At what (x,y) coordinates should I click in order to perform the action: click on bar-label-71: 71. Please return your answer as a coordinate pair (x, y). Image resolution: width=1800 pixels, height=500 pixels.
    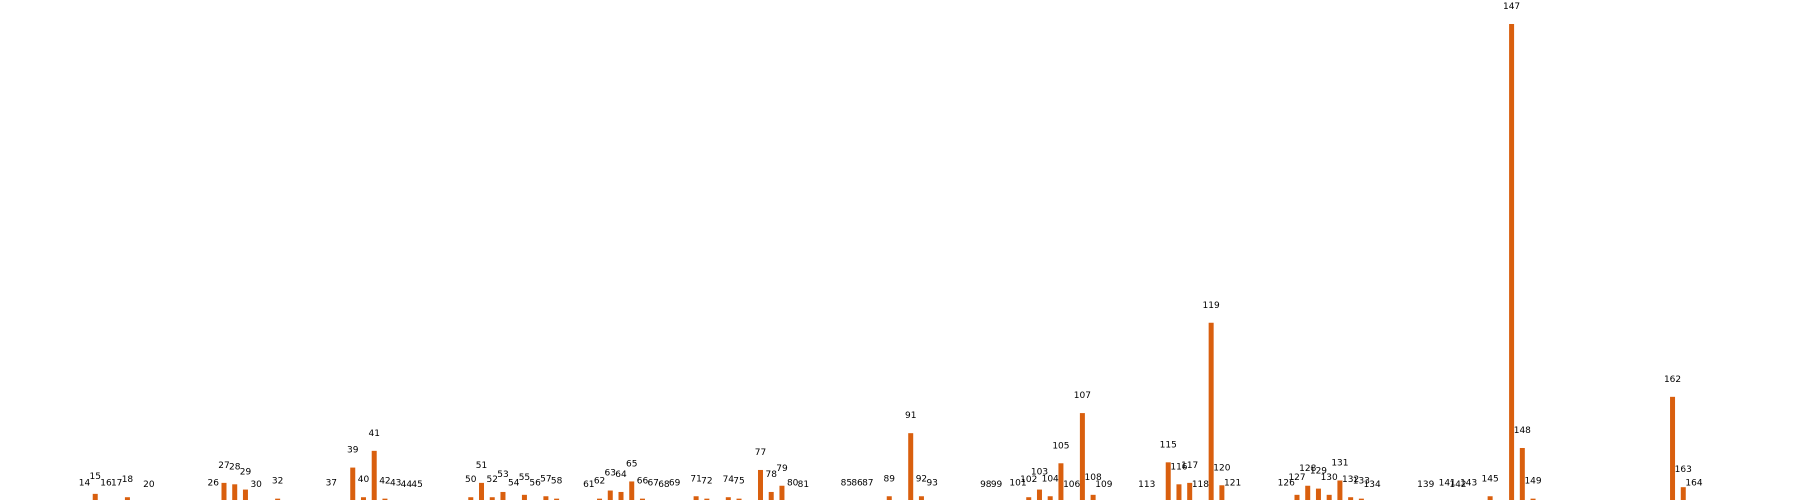
    Looking at the image, I should click on (695, 479).